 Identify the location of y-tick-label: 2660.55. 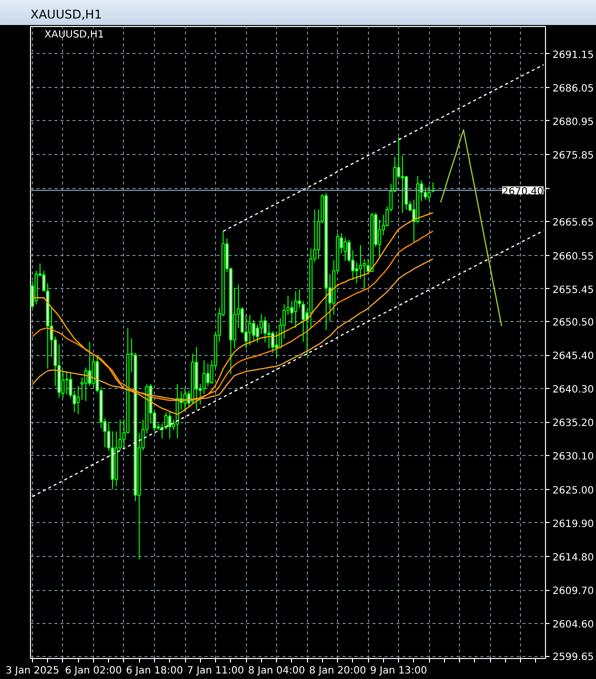
(573, 256).